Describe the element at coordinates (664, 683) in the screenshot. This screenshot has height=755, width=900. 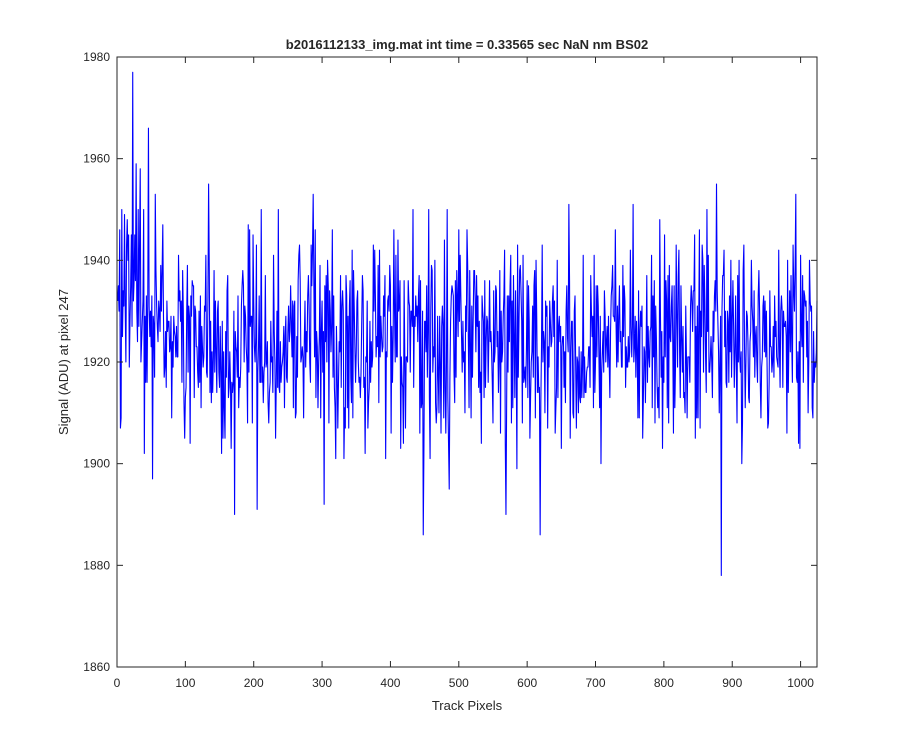
I see `x-tick-label: 800` at that location.